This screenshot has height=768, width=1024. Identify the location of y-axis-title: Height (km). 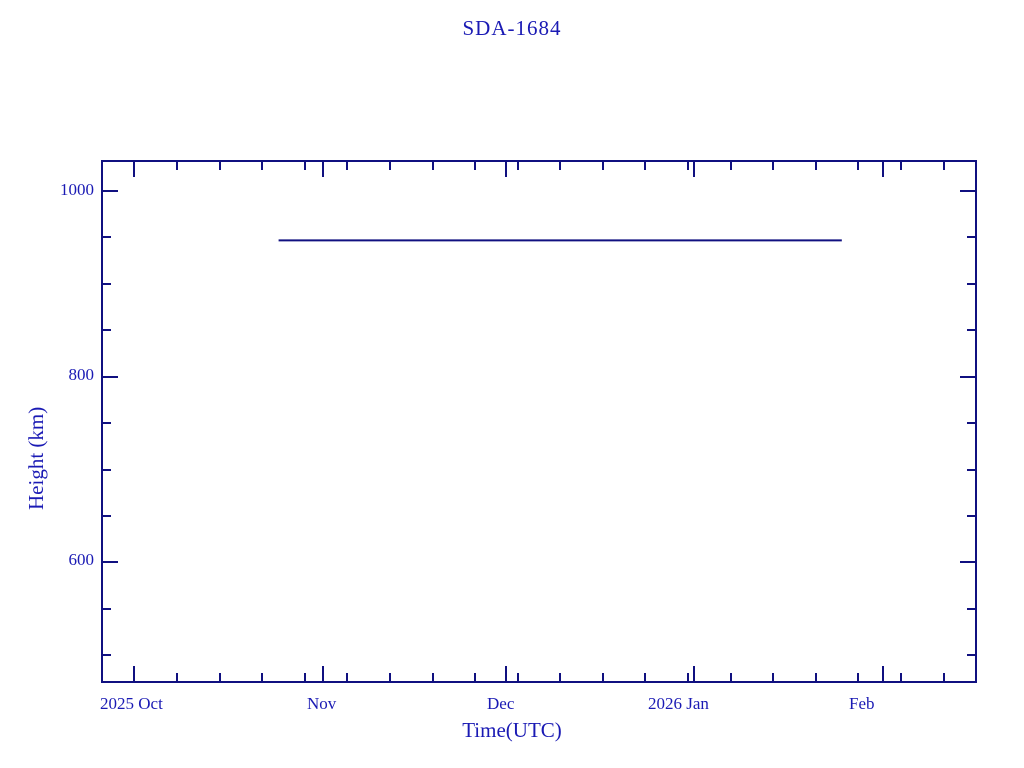
(36, 458).